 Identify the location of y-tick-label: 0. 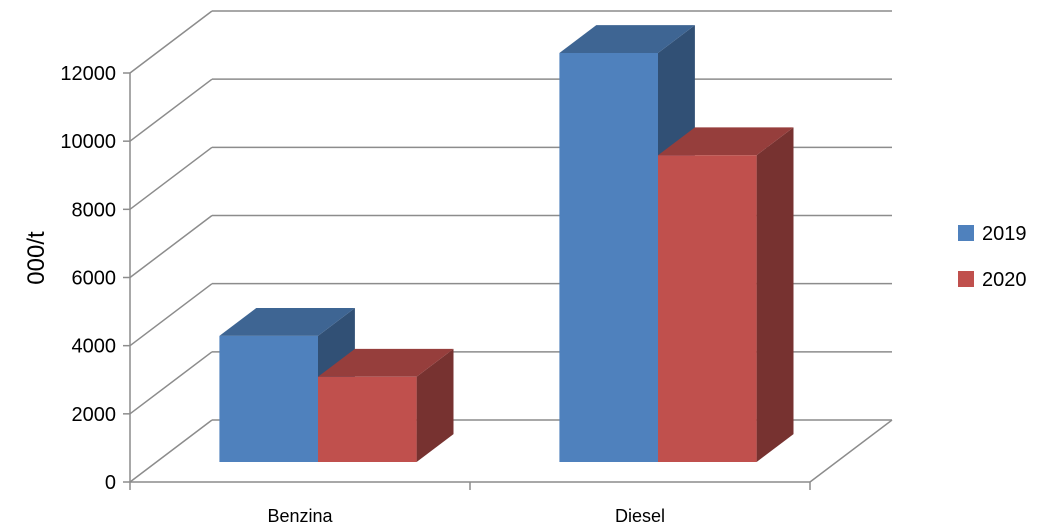
(110, 483).